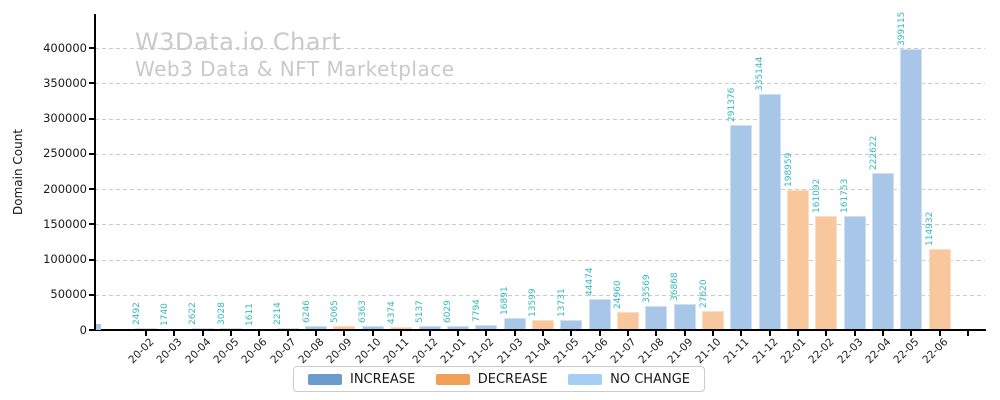 This screenshot has width=1000, height=400. Describe the element at coordinates (249, 314) in the screenshot. I see `bar-value-label: 1611` at that location.